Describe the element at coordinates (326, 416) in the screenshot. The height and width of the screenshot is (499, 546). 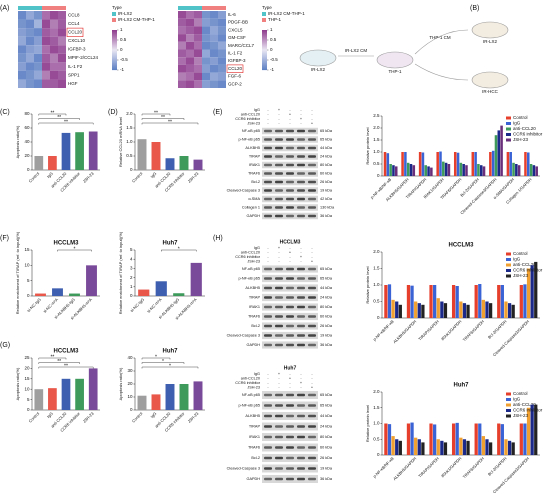
I see `protein-size: 44 kDa` at that location.